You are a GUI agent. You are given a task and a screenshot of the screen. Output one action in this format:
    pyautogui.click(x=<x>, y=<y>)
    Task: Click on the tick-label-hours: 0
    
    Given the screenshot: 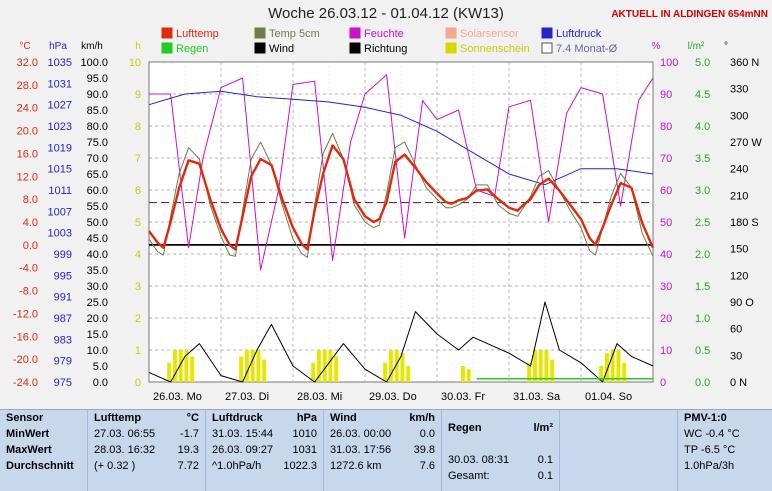 What is the action you would take?
    pyautogui.click(x=138, y=383)
    